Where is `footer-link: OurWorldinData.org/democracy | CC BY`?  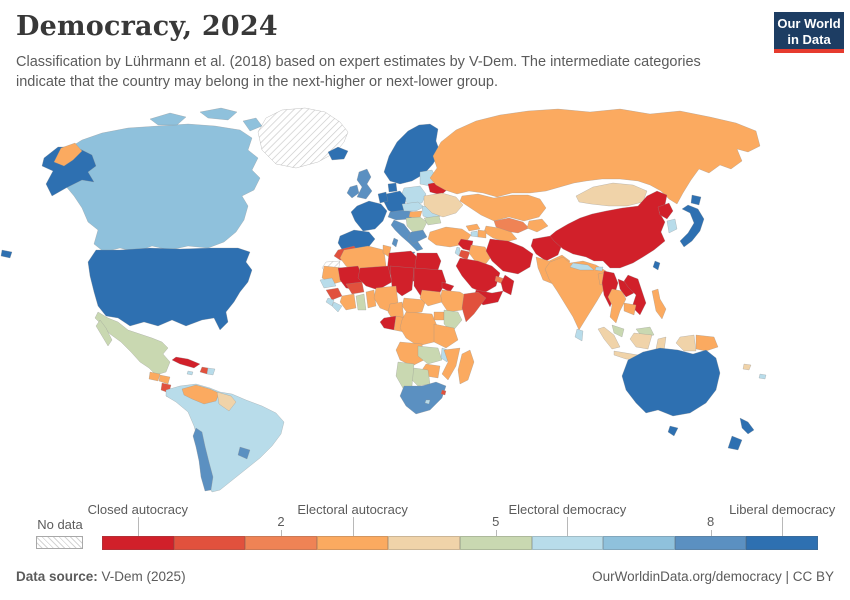 footer-link: OurWorldinData.org/democracy | CC BY is located at coordinates (713, 576).